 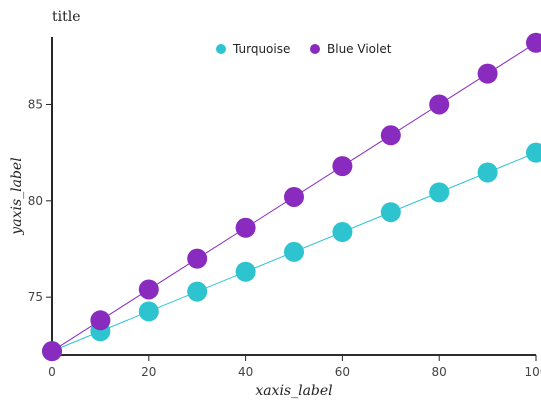 I want to click on y-tick-label-80: 80, so click(x=35, y=201).